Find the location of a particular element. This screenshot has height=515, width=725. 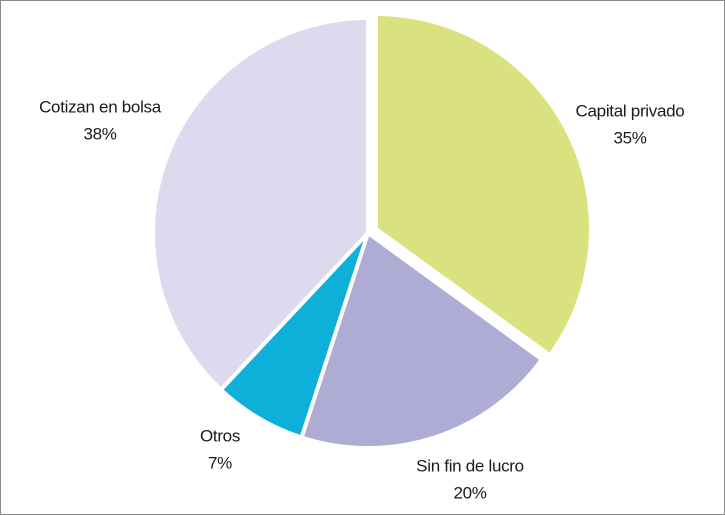

slice-value-label: 38% is located at coordinates (99, 133).